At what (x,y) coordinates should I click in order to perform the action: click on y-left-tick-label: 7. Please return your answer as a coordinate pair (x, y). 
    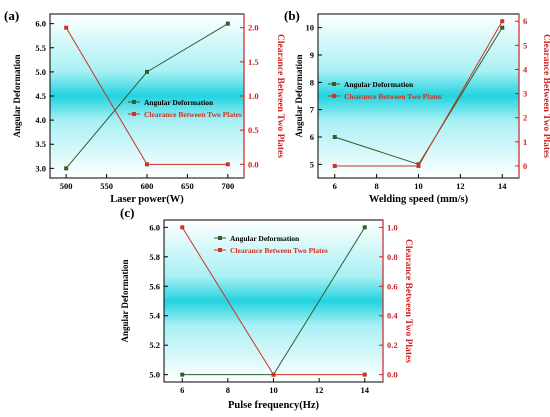
    Looking at the image, I should click on (312, 110).